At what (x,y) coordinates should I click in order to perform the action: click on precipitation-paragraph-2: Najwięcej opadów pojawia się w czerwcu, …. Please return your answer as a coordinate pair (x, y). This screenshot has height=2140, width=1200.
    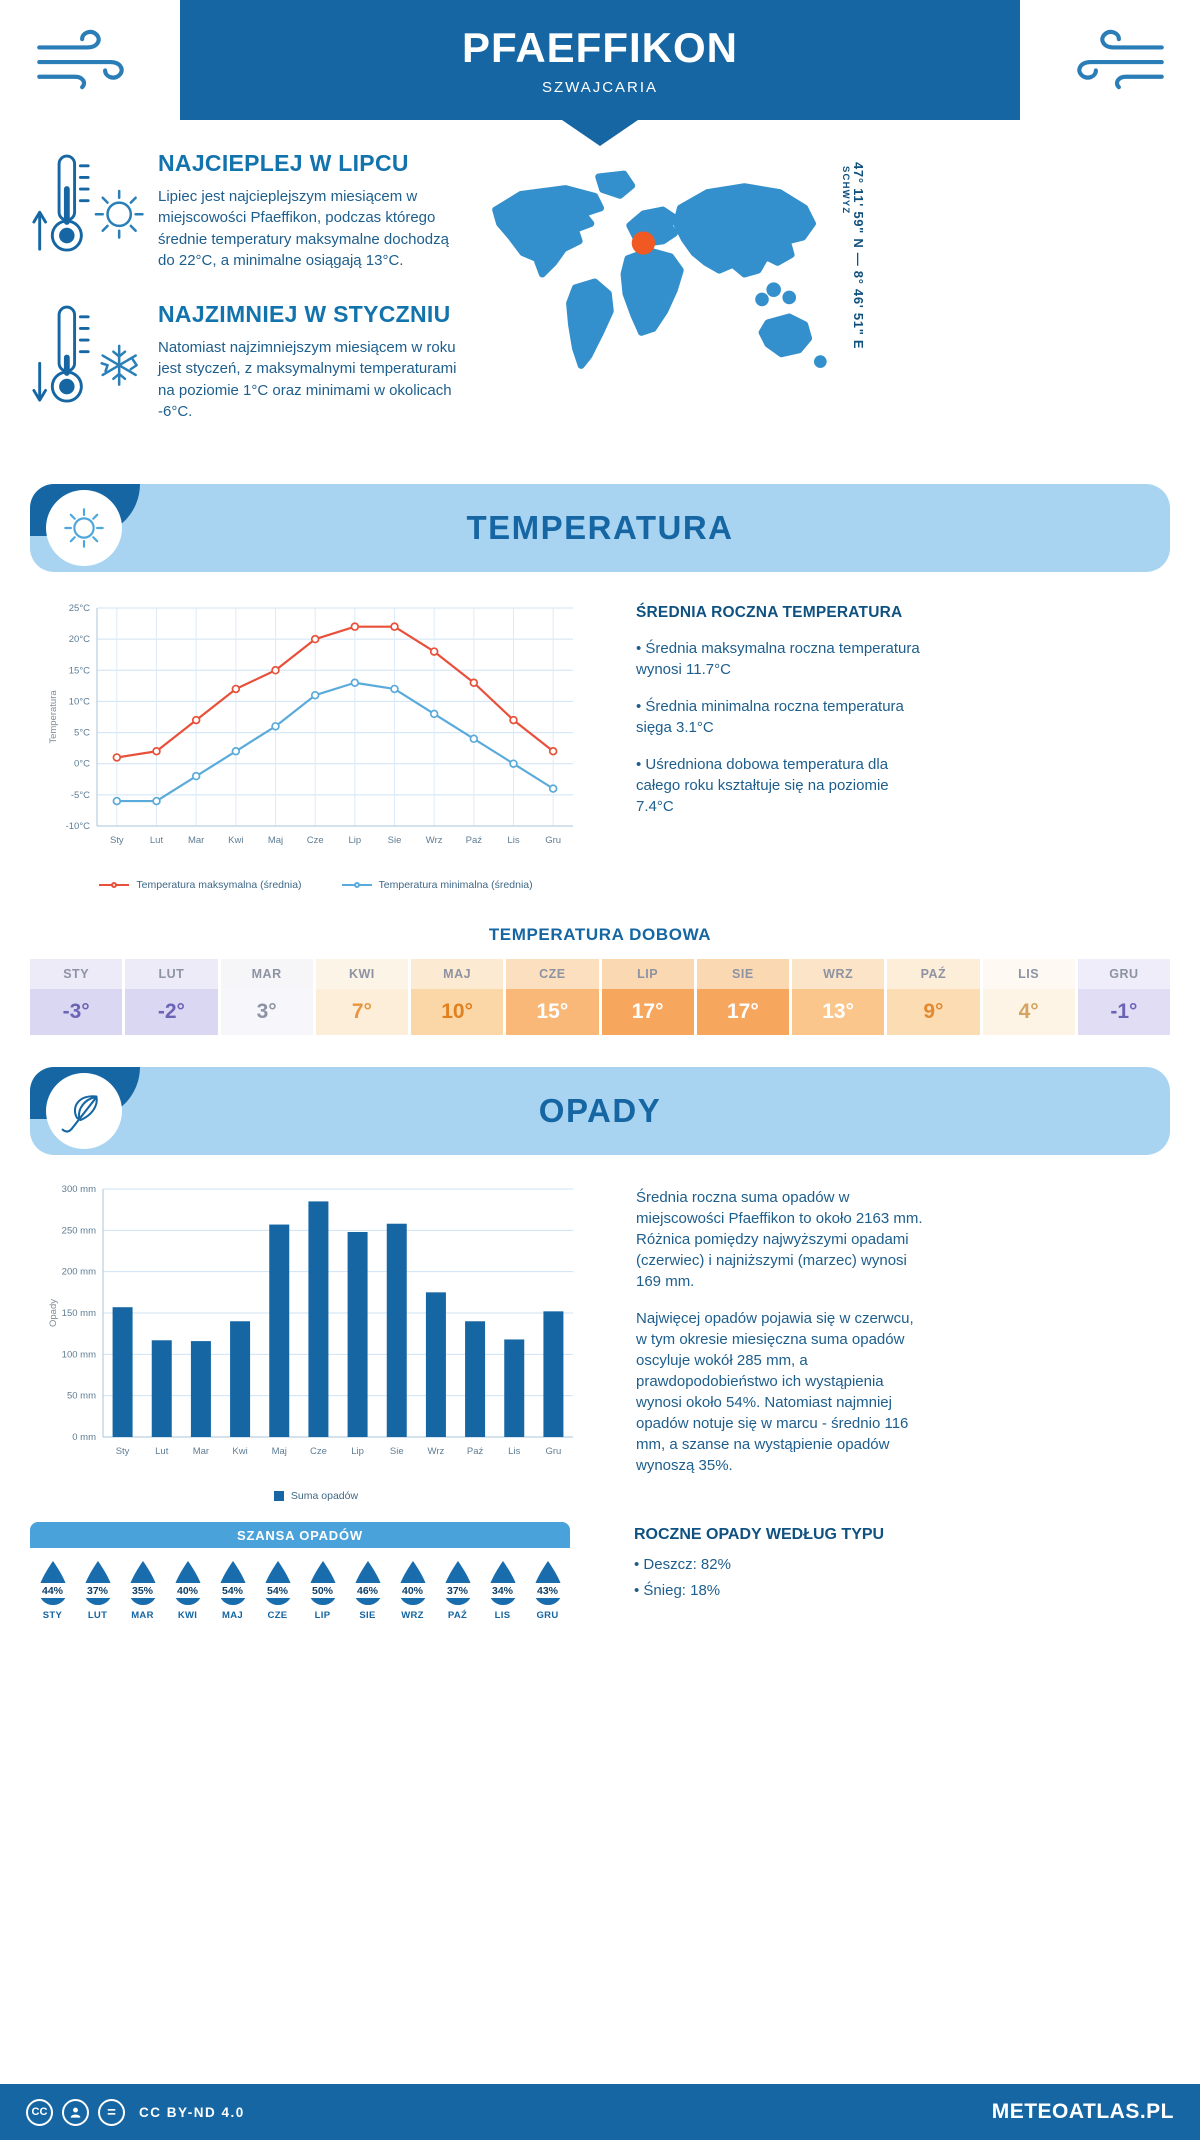
    Looking at the image, I should click on (775, 1392).